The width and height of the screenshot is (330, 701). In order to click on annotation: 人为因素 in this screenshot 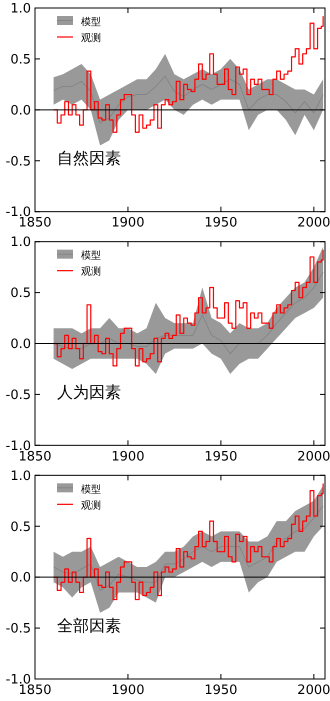, I will do `click(89, 392)`.